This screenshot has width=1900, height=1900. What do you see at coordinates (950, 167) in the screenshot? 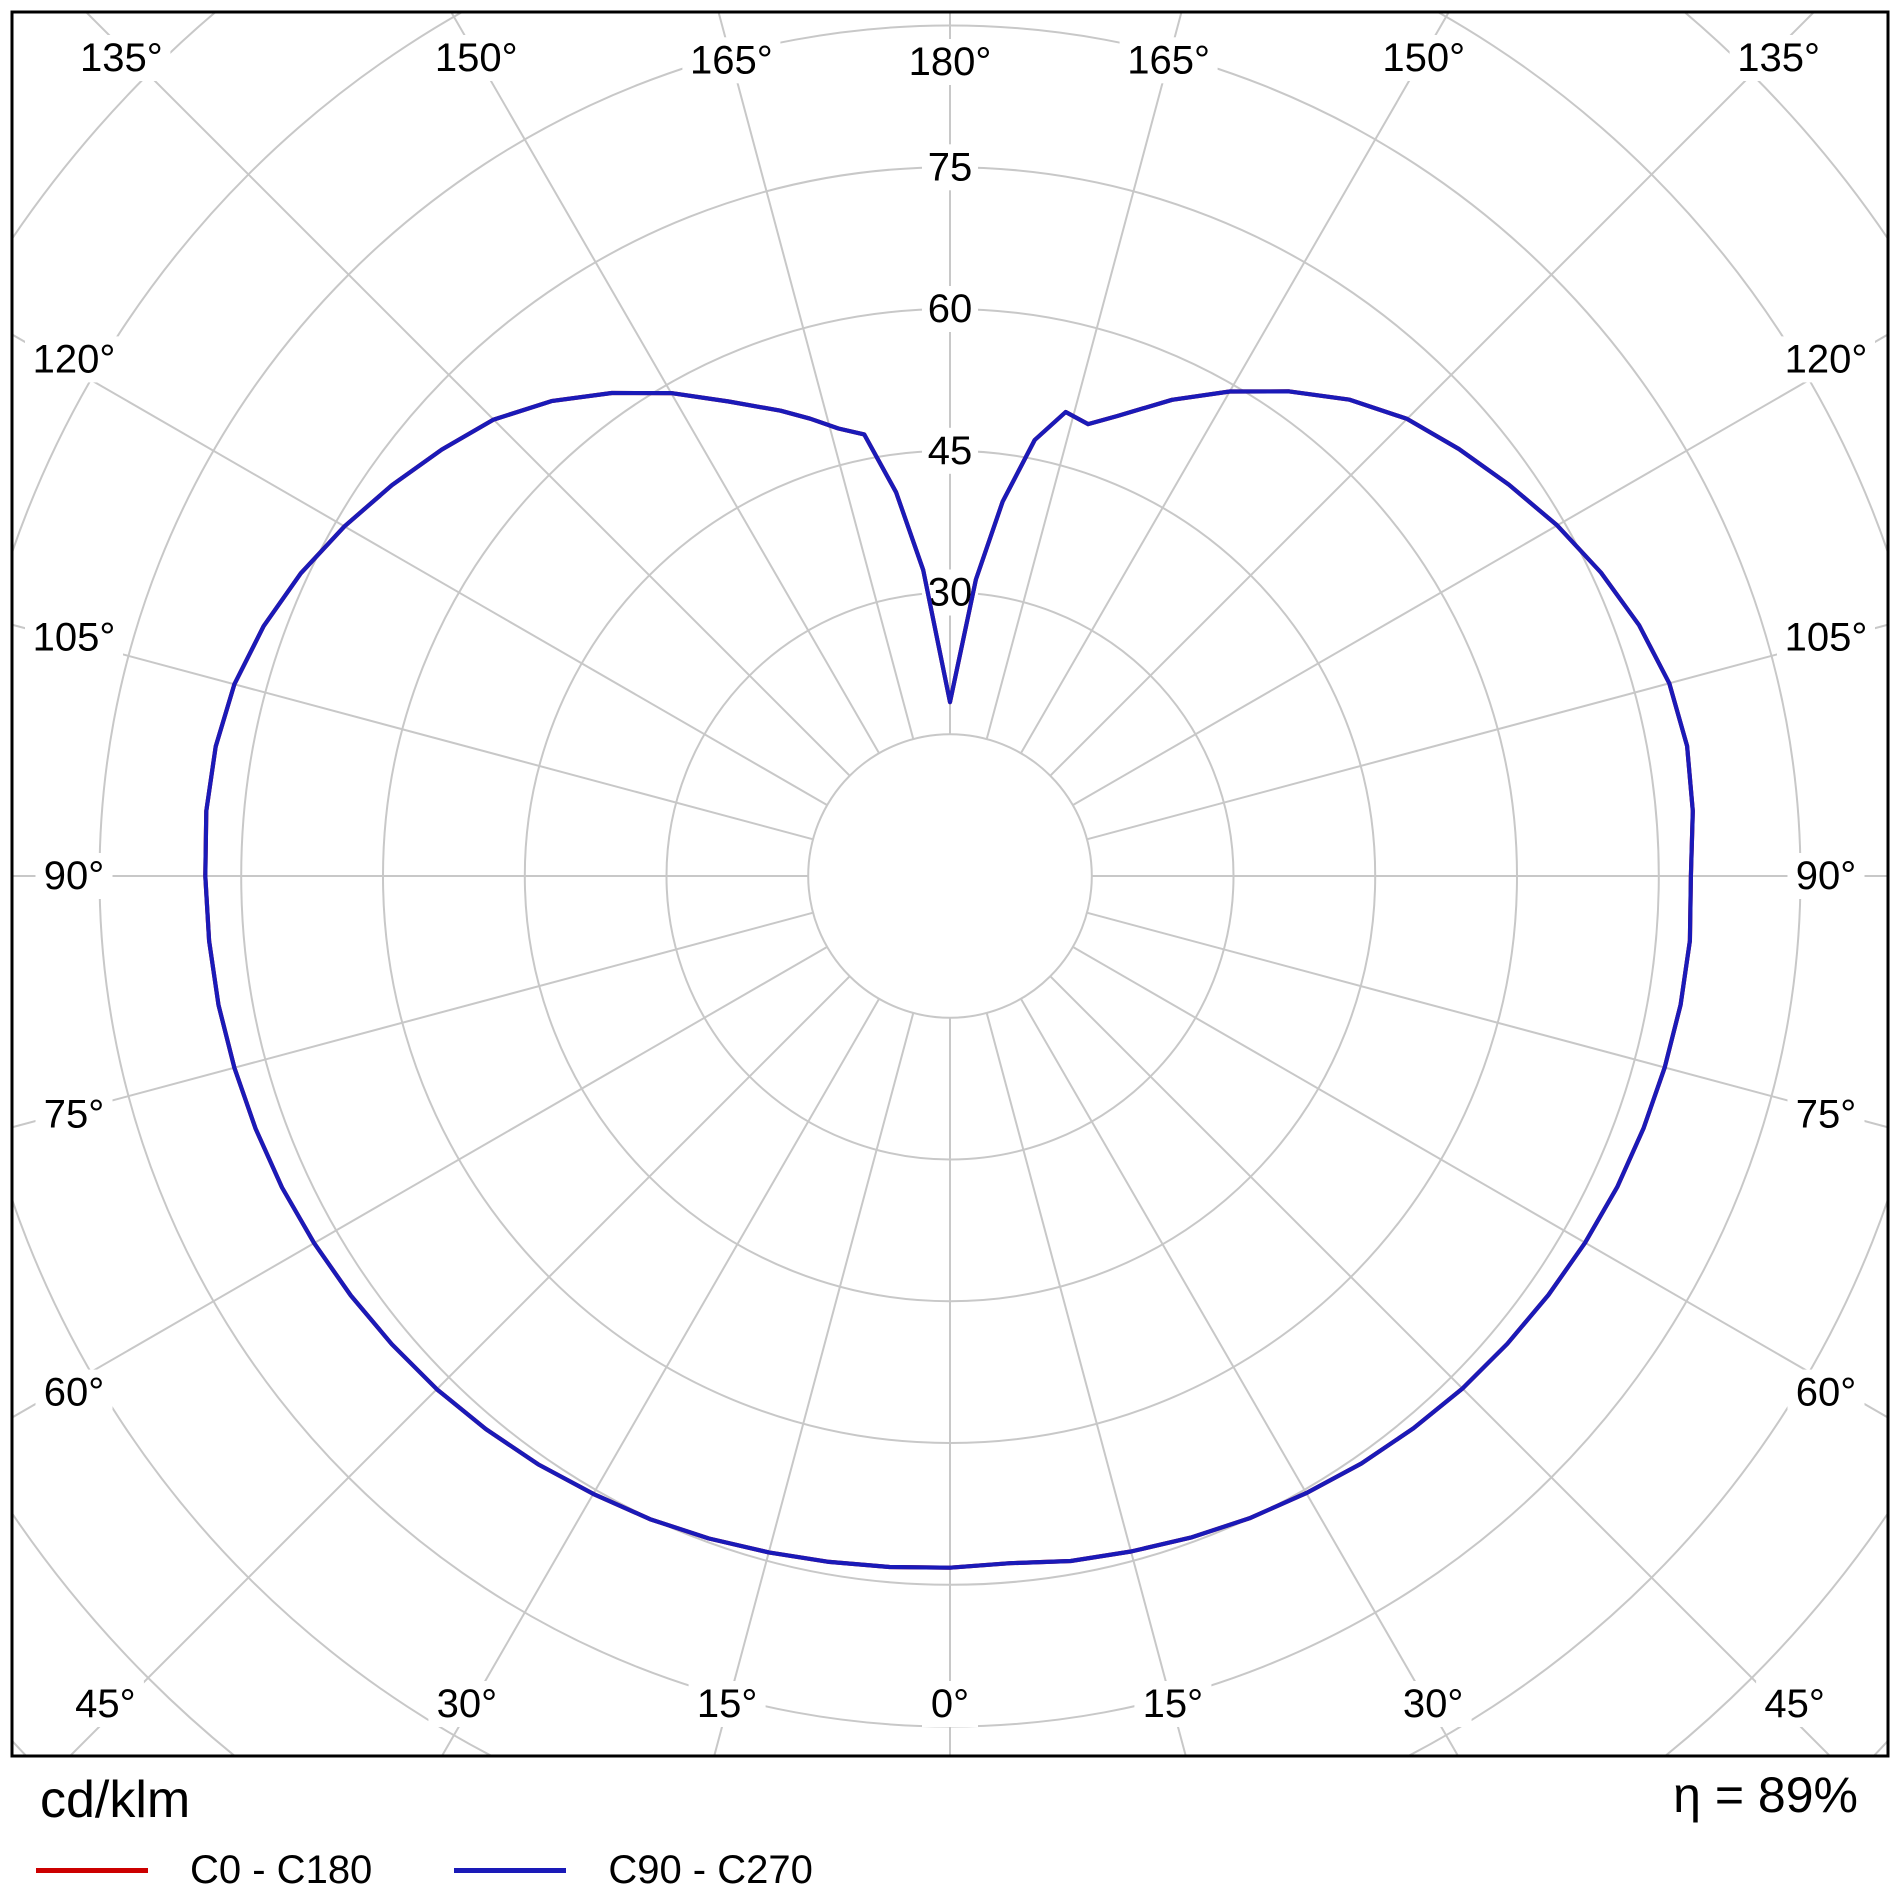
I see `ring-label: 75` at bounding box center [950, 167].